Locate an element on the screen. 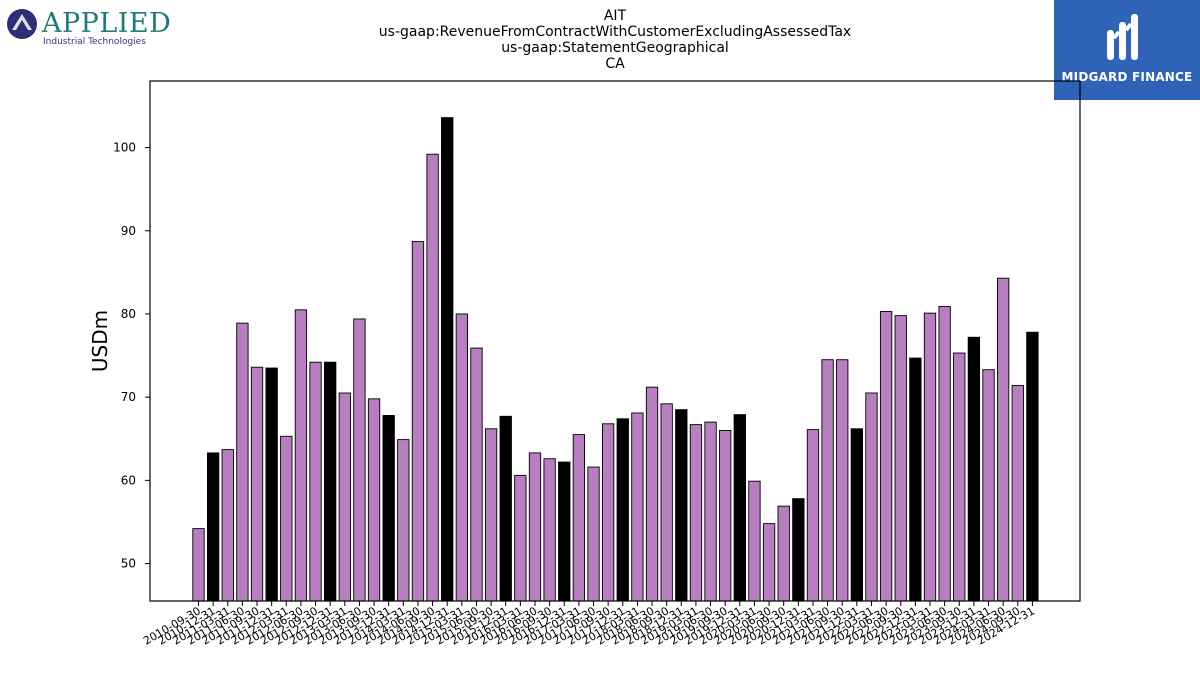  y-tick-label: 80 is located at coordinates (128, 314).